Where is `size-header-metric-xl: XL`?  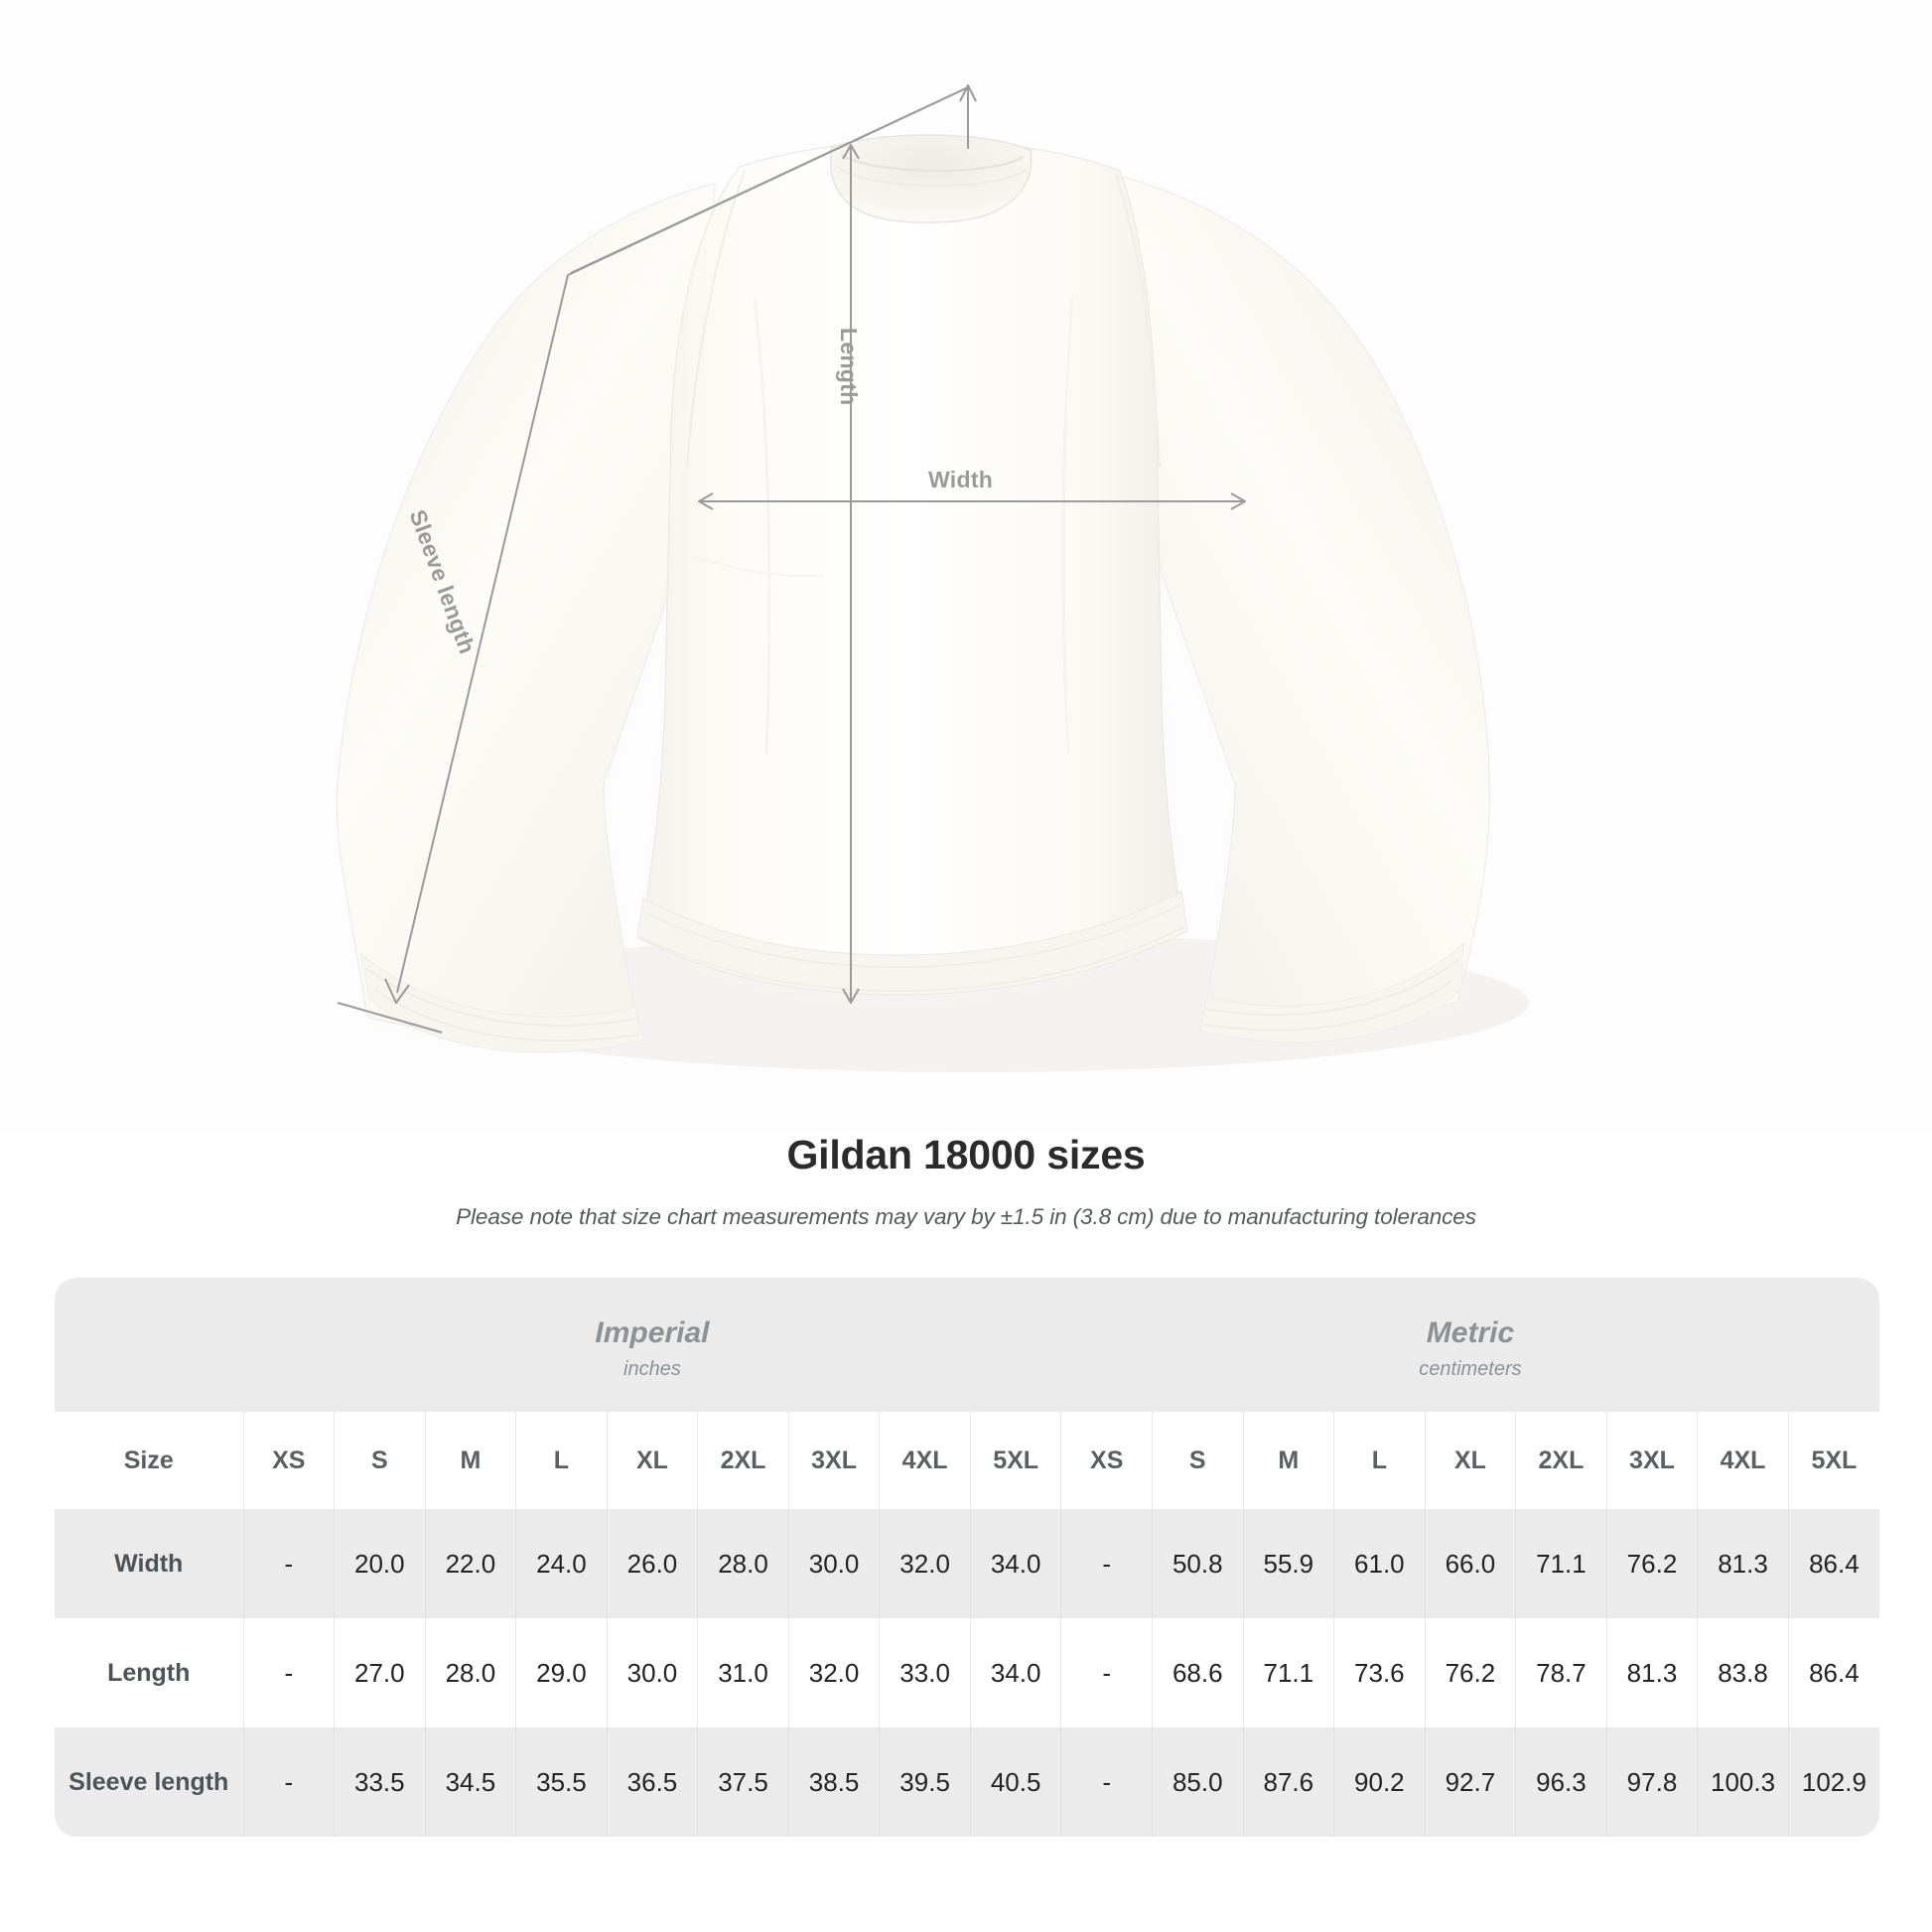 size-header-metric-xl: XL is located at coordinates (1470, 1461).